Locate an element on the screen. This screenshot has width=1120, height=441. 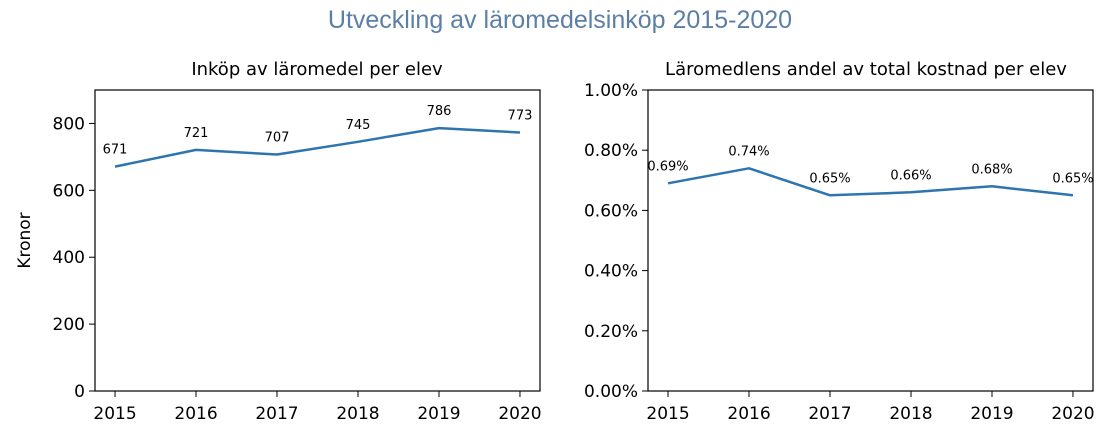
data-label: 721 is located at coordinates (196, 133).